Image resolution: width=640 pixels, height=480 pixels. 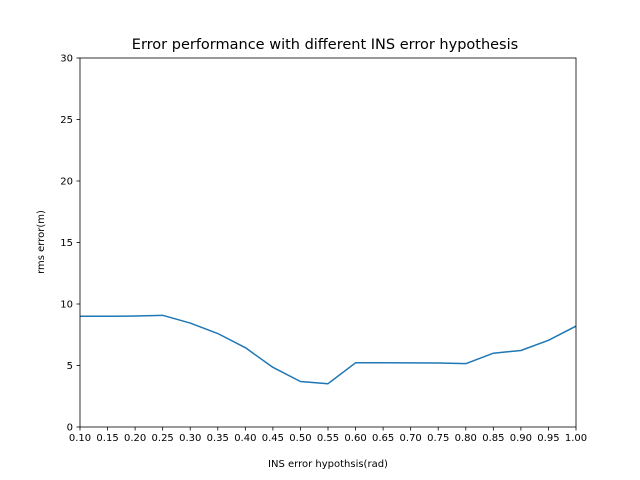 What do you see at coordinates (245, 438) in the screenshot?
I see `x-tick-label: 0.40` at bounding box center [245, 438].